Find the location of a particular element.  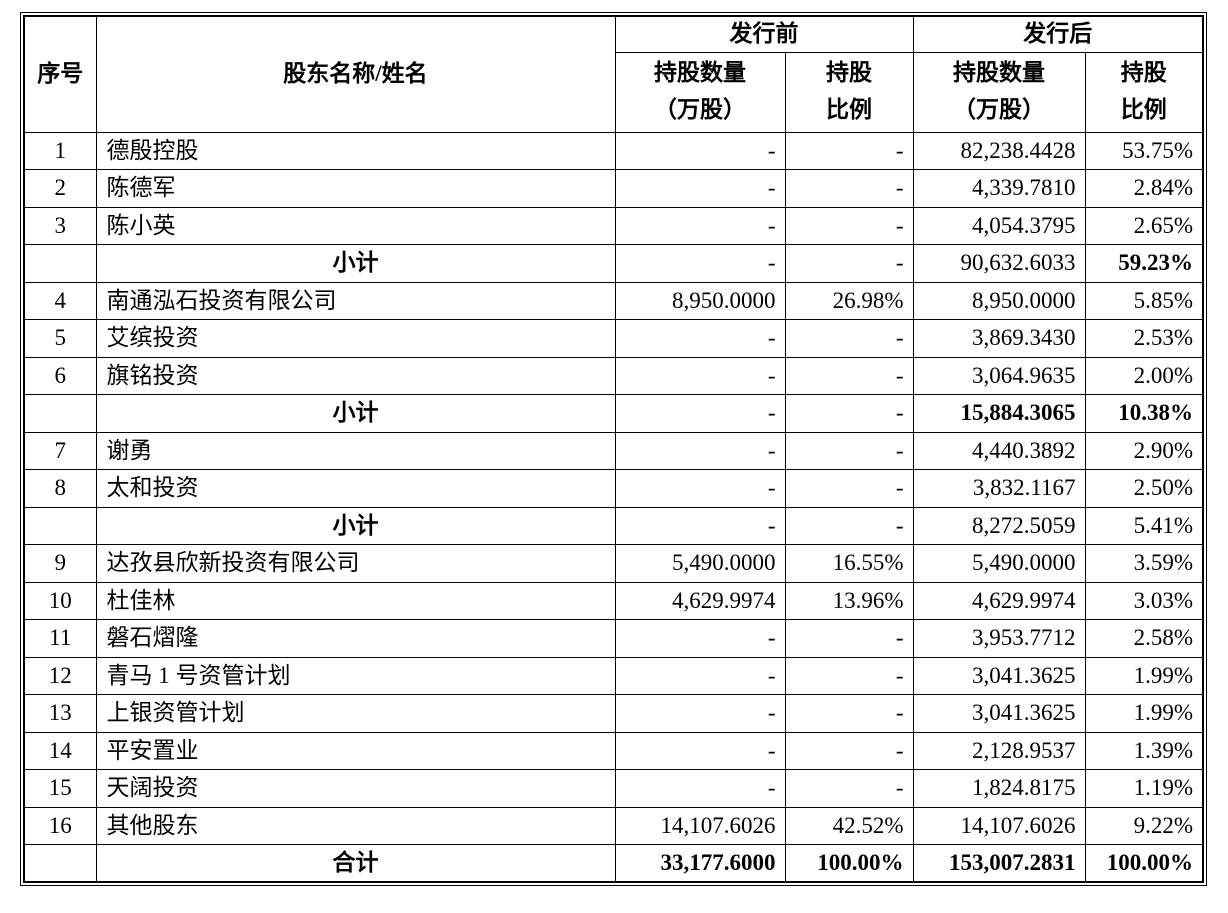

table-row: 小计 - -8,272.5059 5.41% is located at coordinates (613, 525).